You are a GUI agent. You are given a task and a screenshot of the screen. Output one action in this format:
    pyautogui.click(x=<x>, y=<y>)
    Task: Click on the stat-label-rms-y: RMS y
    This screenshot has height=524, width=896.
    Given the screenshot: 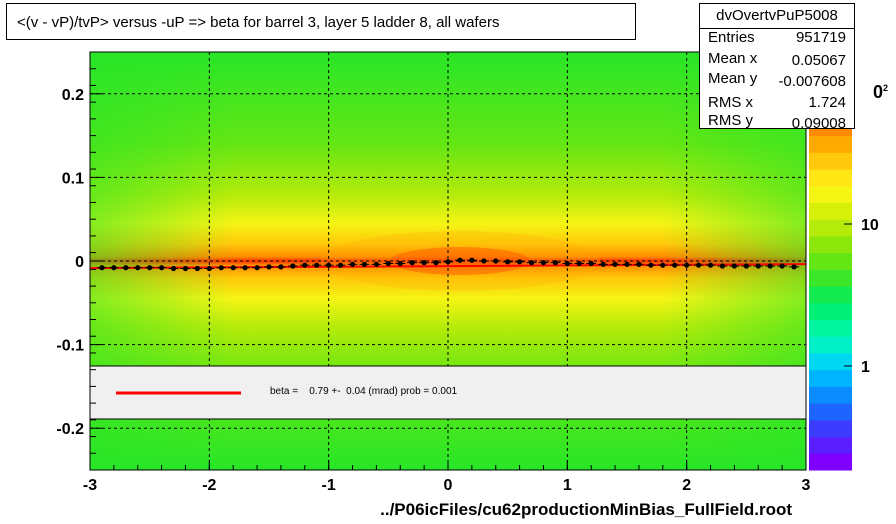 What is the action you would take?
    pyautogui.click(x=730, y=120)
    